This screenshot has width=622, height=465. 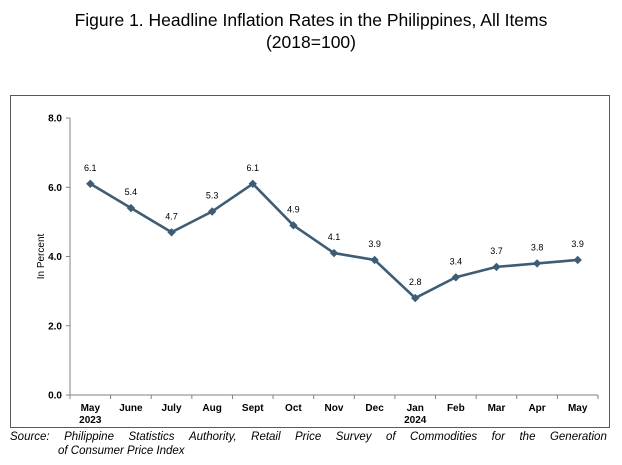 I want to click on source-line2: of Consumer Price Index, so click(x=121, y=451).